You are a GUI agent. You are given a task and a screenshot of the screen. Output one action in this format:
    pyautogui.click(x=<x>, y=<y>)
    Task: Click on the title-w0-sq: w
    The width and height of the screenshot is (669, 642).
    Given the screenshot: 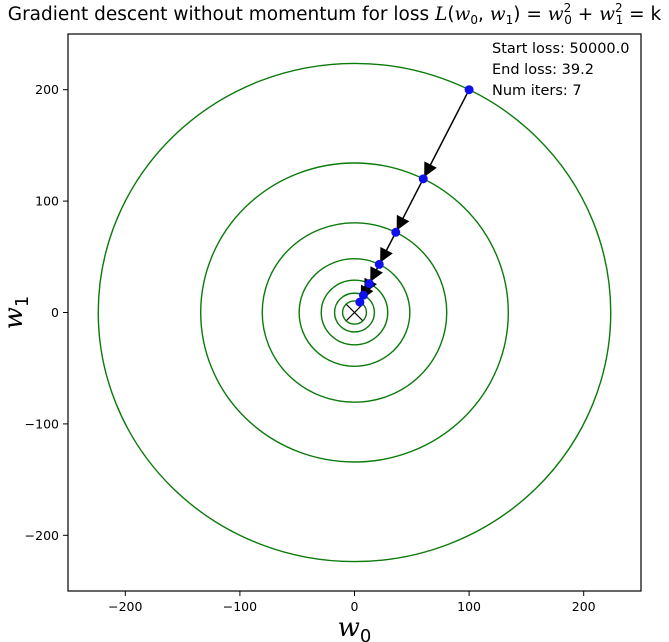 What is the action you would take?
    pyautogui.click(x=556, y=14)
    